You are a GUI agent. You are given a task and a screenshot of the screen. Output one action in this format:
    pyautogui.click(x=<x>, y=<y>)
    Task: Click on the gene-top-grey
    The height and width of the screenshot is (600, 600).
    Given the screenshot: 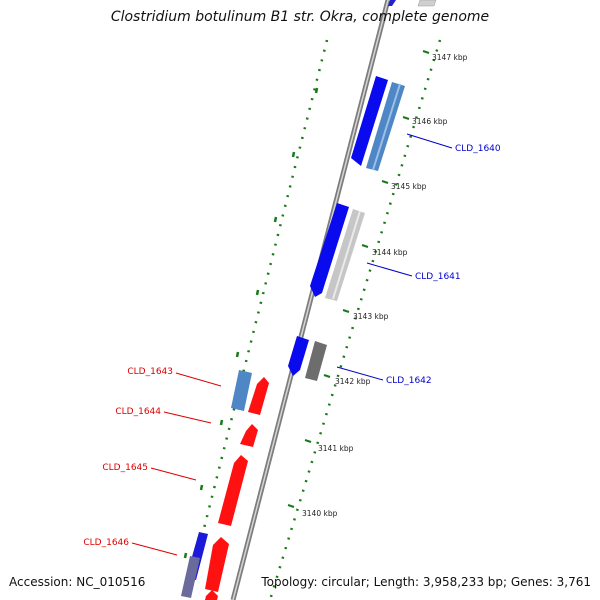 What is the action you would take?
    pyautogui.click(x=427, y=3)
    